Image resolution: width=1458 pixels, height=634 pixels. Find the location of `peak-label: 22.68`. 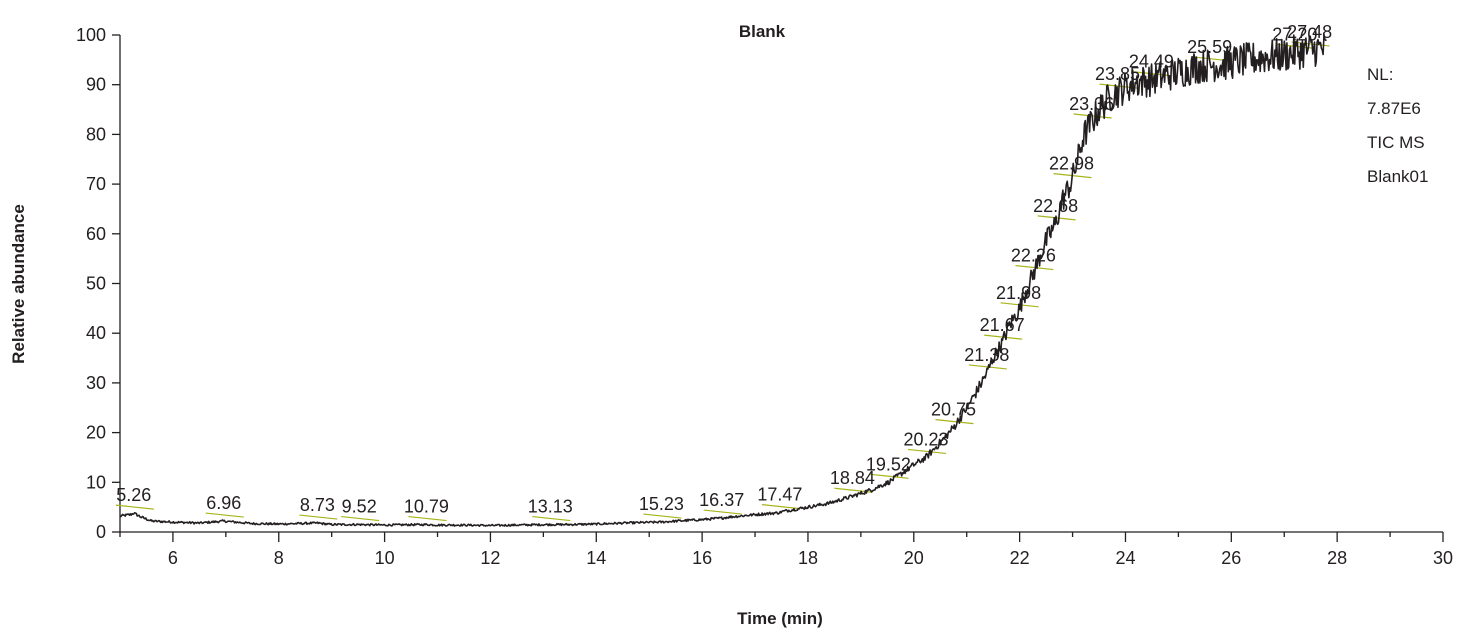

peak-label: 22.68 is located at coordinates (1055, 206).